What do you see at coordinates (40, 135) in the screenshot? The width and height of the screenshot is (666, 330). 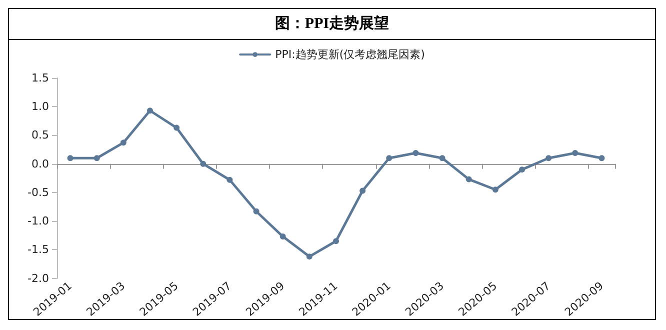 I see `y-tick-label: 0.5` at bounding box center [40, 135].